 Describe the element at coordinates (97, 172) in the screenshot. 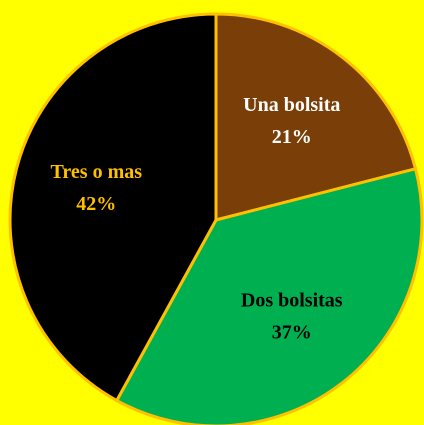

I see `slice-label: Tres o mas` at that location.